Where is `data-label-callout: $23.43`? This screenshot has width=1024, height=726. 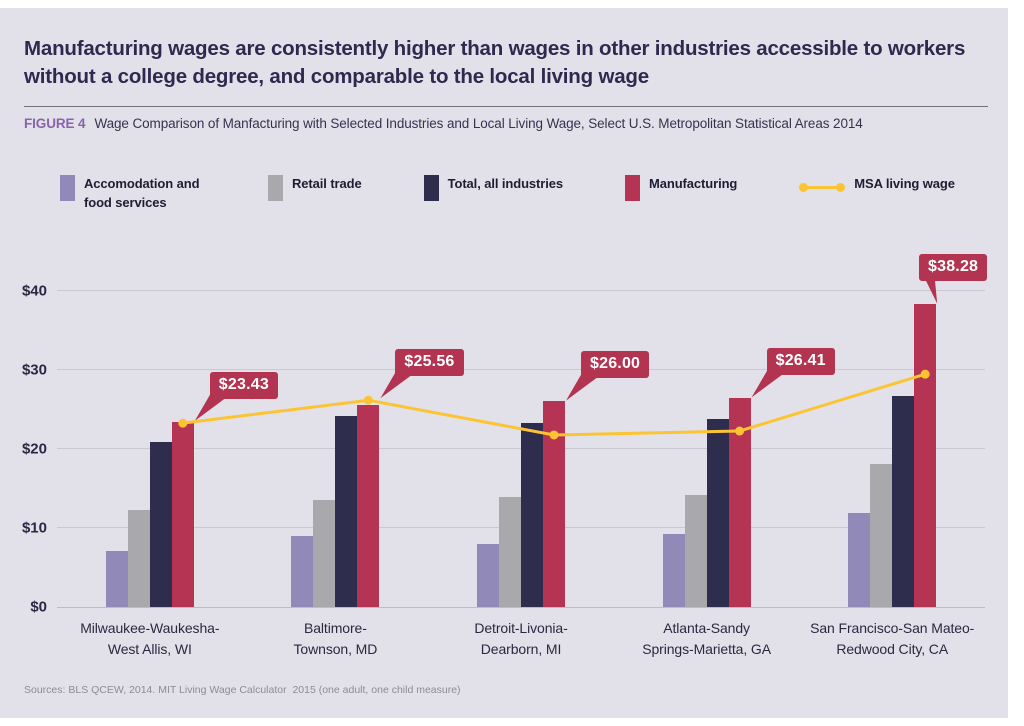
data-label-callout: $23.43 is located at coordinates (243, 385).